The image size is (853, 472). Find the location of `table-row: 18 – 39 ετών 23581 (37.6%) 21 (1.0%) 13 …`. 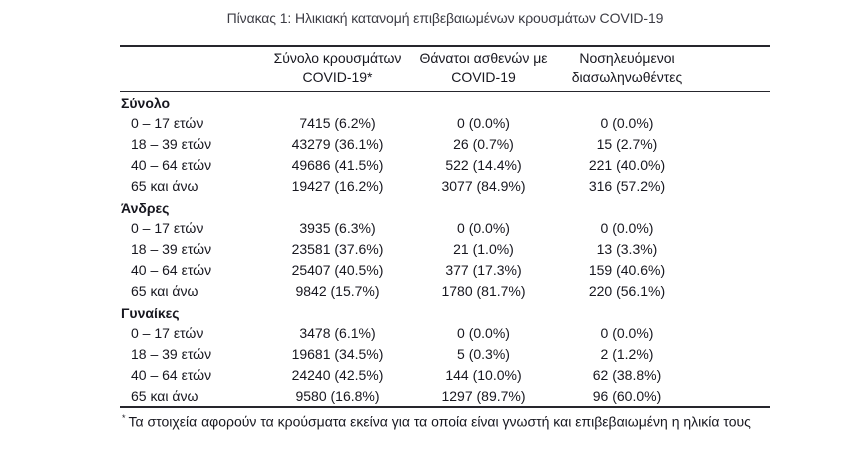

table-row: 18 – 39 ετών 23581 (37.6%) 21 (1.0%) 13 … is located at coordinates (445, 249).